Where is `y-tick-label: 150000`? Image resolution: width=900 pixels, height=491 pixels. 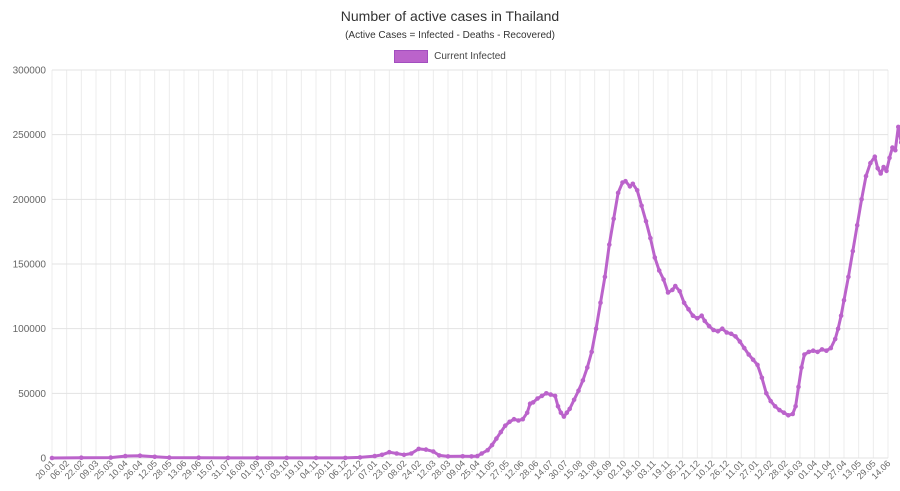
y-tick-label: 150000 is located at coordinates (30, 265).